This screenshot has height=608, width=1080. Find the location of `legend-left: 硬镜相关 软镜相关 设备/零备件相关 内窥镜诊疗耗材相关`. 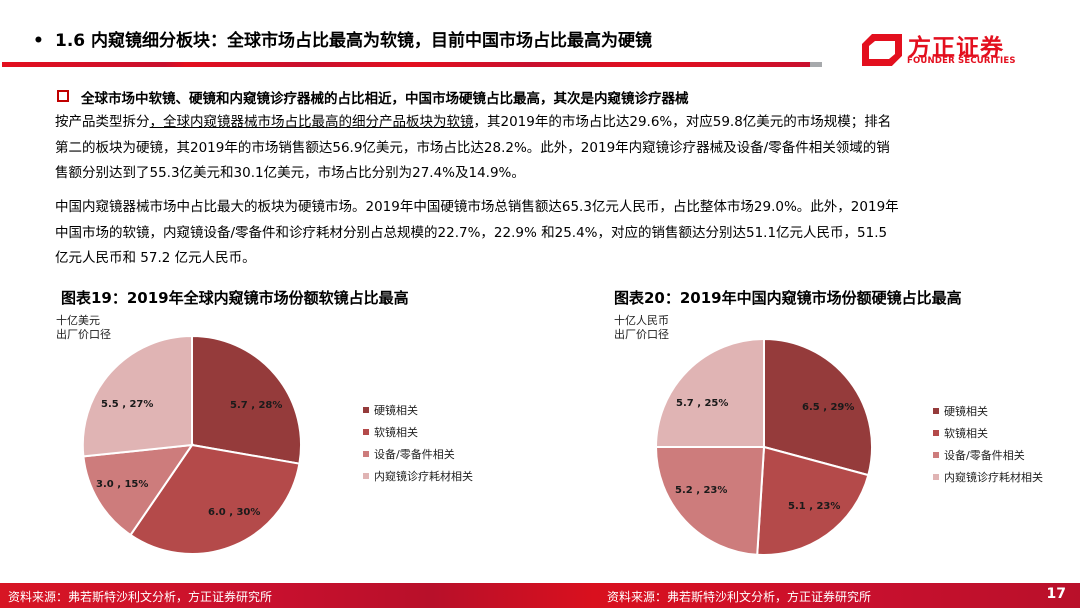

legend-left: 硬镜相关 软镜相关 设备/零备件相关 内窥镜诊疗耗材相关 is located at coordinates (418, 444).